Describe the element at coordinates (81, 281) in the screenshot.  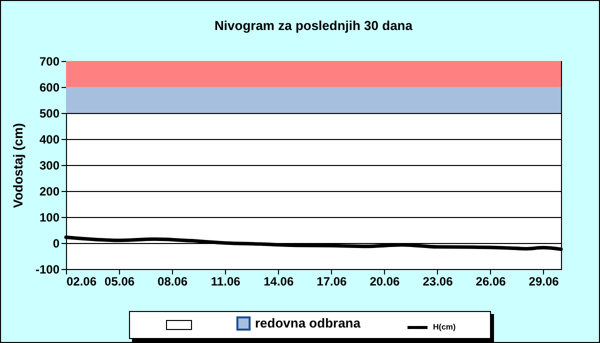
I see `x-tick-label: 02.06` at that location.